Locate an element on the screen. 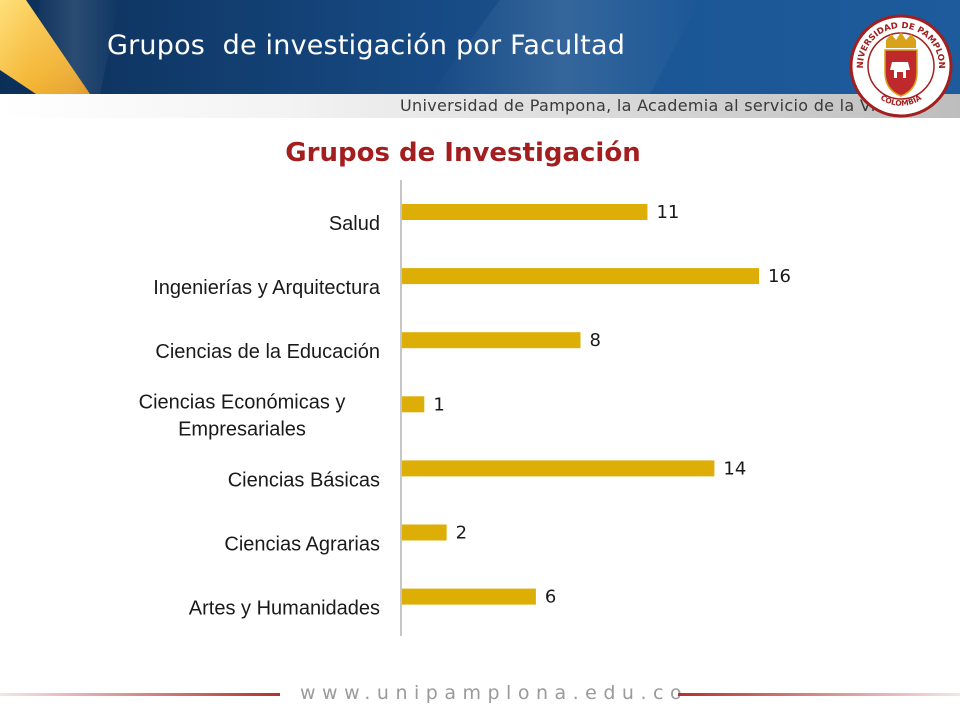 This screenshot has height=720, width=960. category-label: Ciencias de la Educación is located at coordinates (267, 352).